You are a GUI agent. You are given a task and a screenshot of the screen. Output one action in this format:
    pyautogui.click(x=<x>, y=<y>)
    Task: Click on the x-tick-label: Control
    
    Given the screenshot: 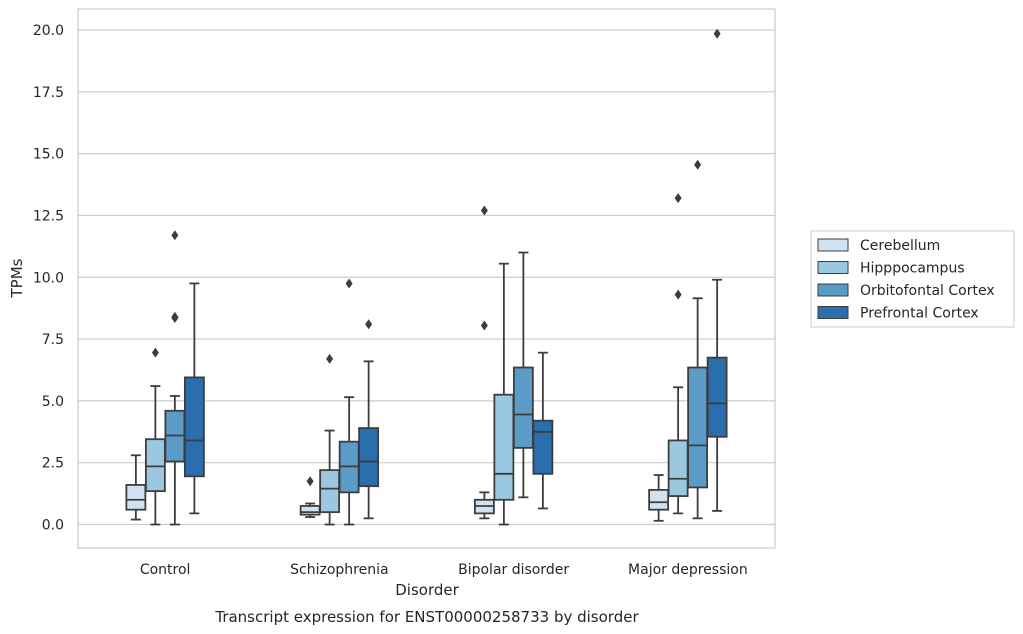 What is the action you would take?
    pyautogui.click(x=165, y=570)
    